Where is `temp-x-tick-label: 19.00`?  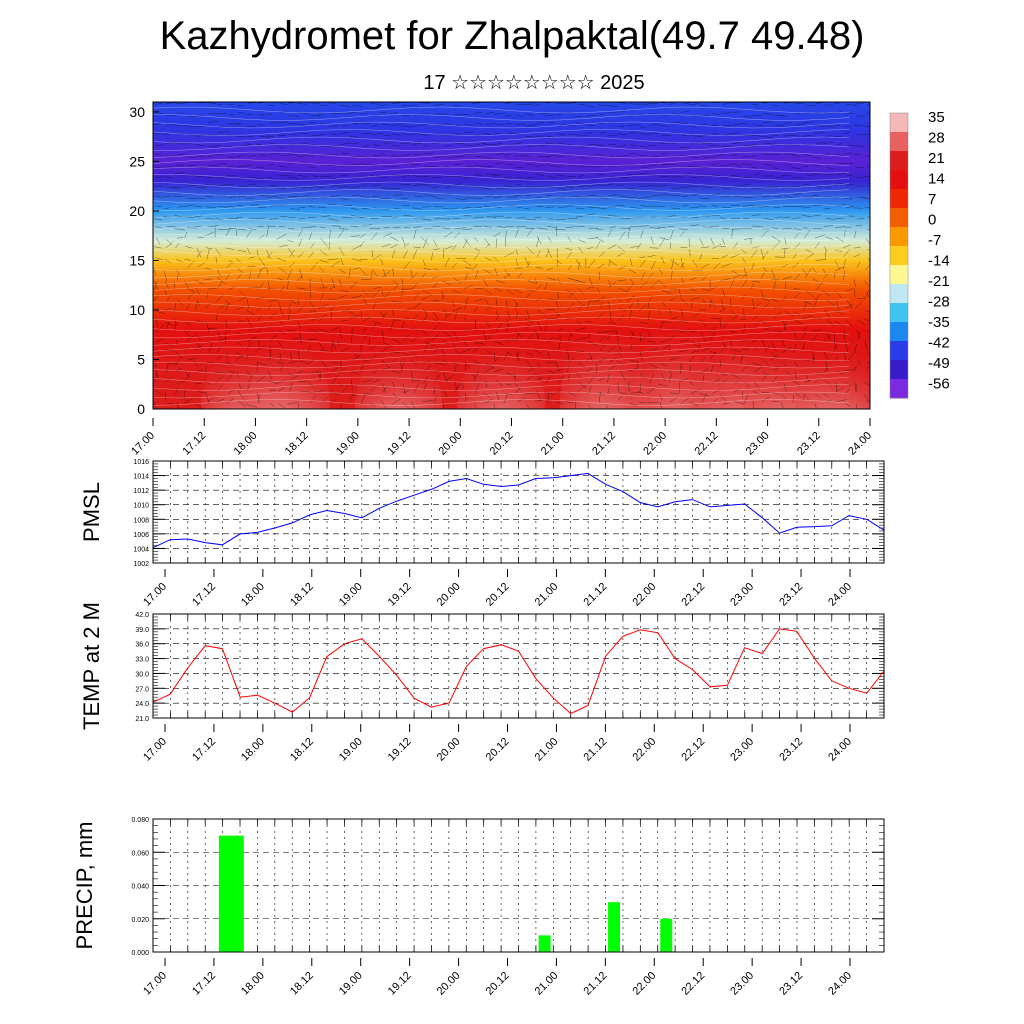
temp-x-tick-label: 19.00 is located at coordinates (351, 750).